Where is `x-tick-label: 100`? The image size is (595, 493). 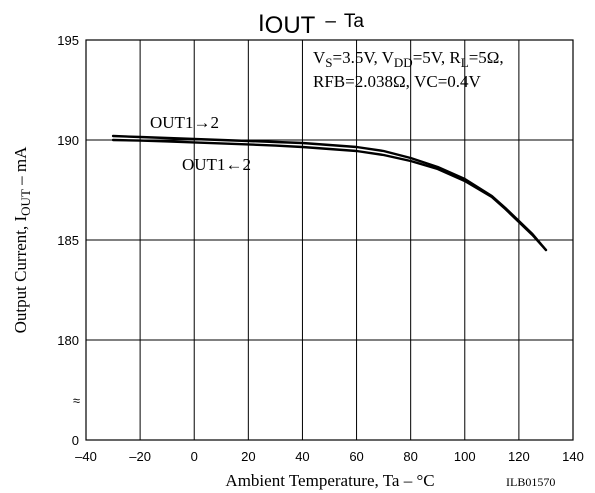 x-tick-label: 100 is located at coordinates (465, 456).